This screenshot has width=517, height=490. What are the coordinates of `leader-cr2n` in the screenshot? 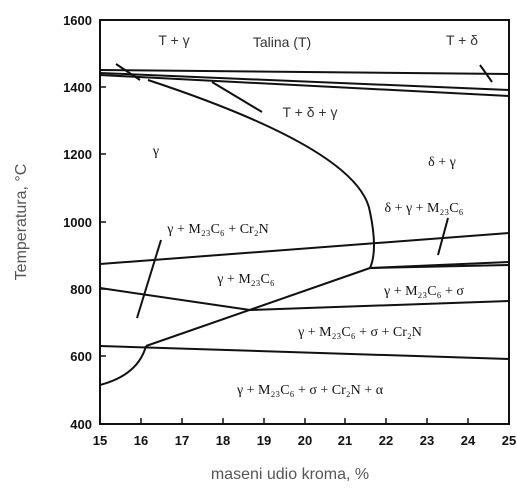 It's located at (149, 279).